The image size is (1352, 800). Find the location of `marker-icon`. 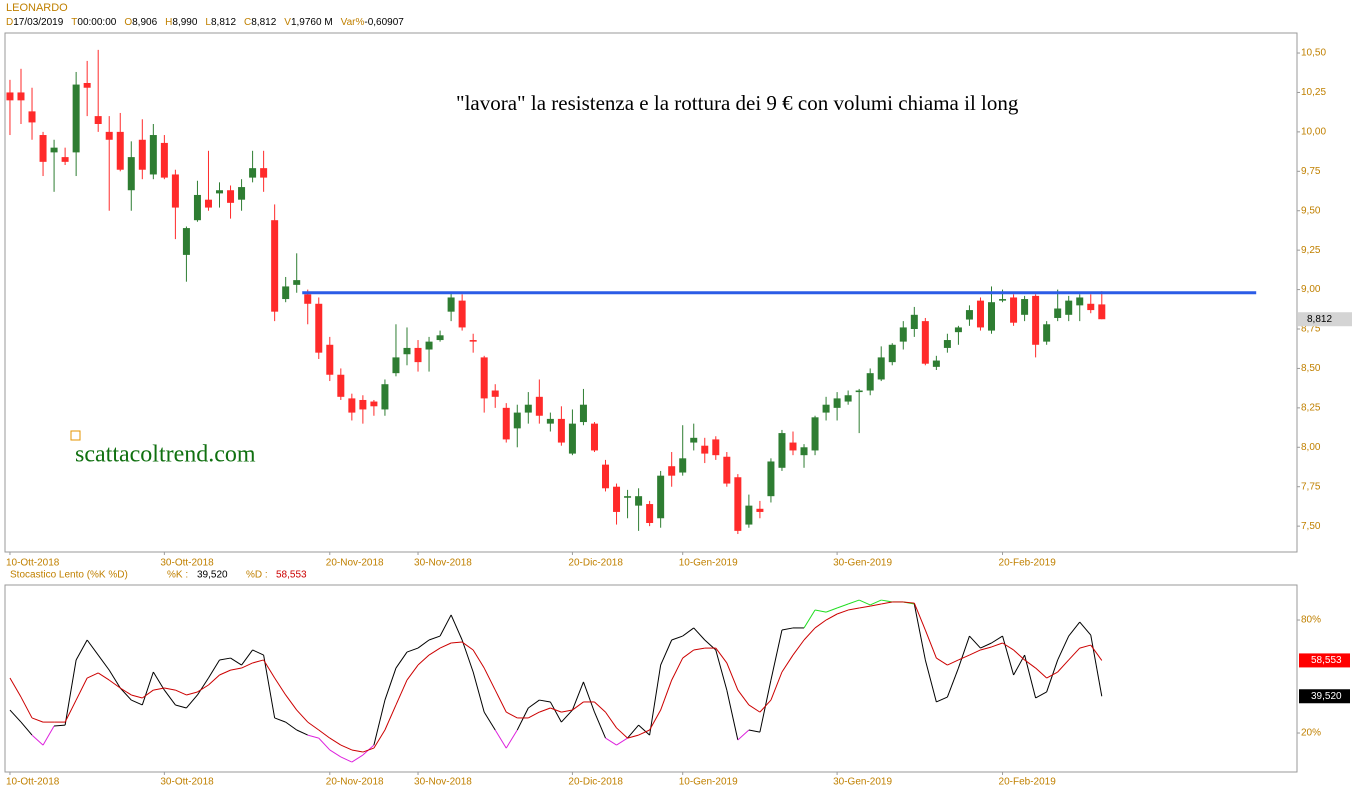

marker-icon is located at coordinates (75, 435).